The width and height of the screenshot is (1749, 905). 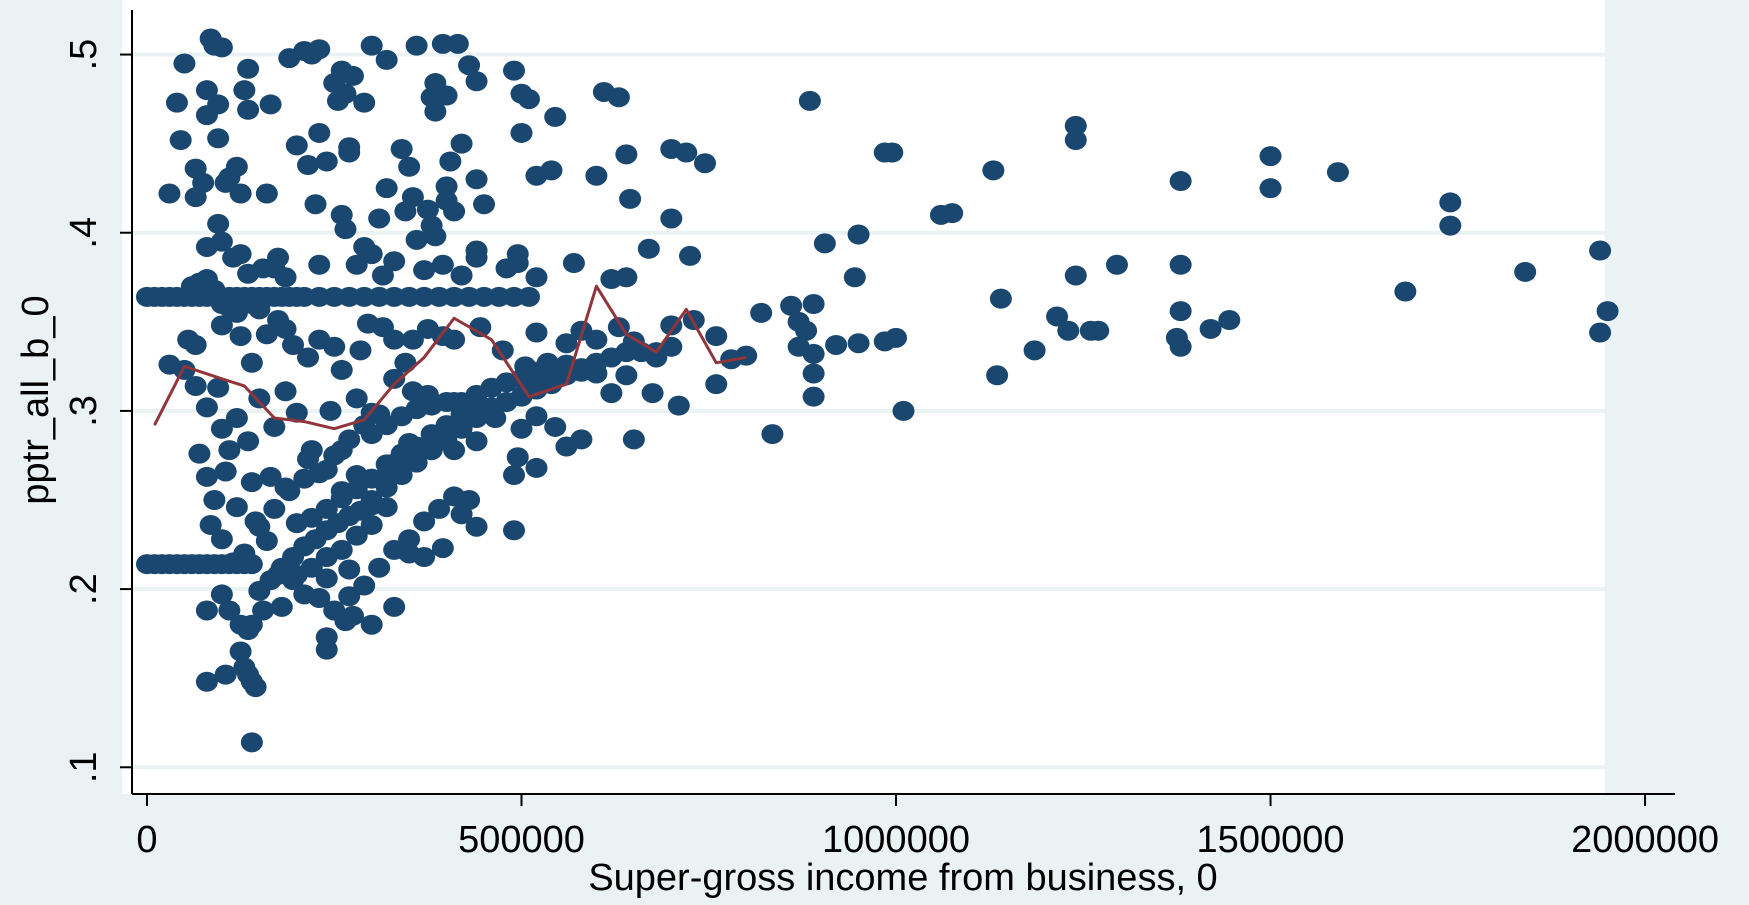 I want to click on y-tick-label: .1, so click(x=84, y=767).